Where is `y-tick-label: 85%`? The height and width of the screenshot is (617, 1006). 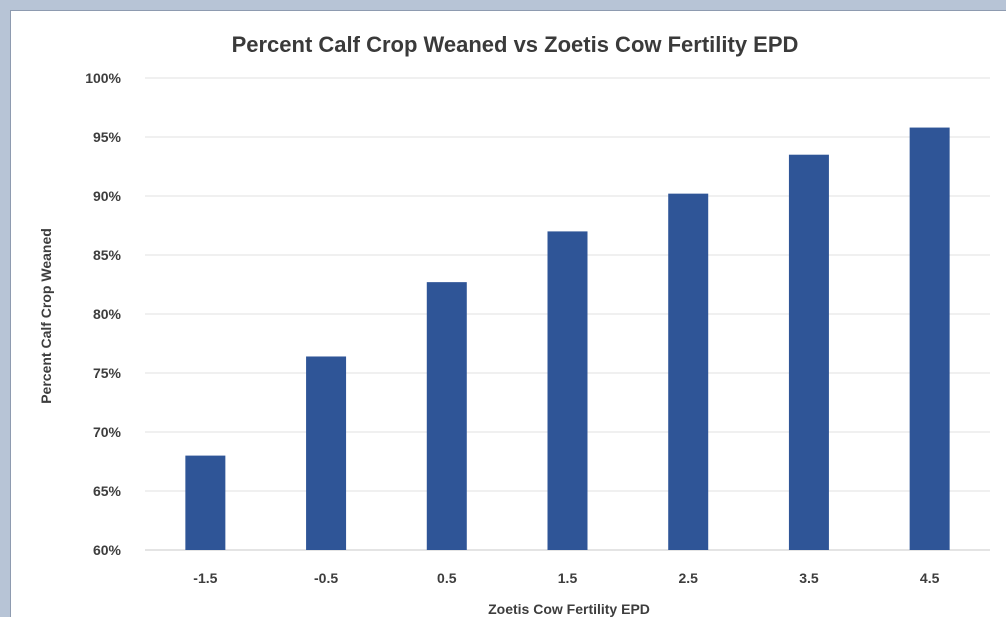
y-tick-label: 85% is located at coordinates (107, 255).